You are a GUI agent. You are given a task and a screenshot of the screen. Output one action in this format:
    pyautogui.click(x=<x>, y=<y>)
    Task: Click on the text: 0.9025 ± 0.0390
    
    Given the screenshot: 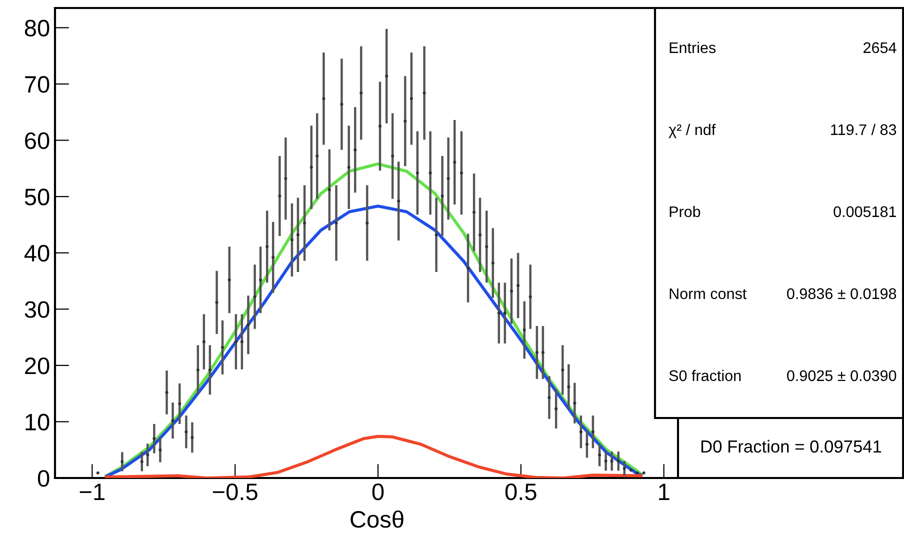 What is the action you would take?
    pyautogui.click(x=841, y=376)
    